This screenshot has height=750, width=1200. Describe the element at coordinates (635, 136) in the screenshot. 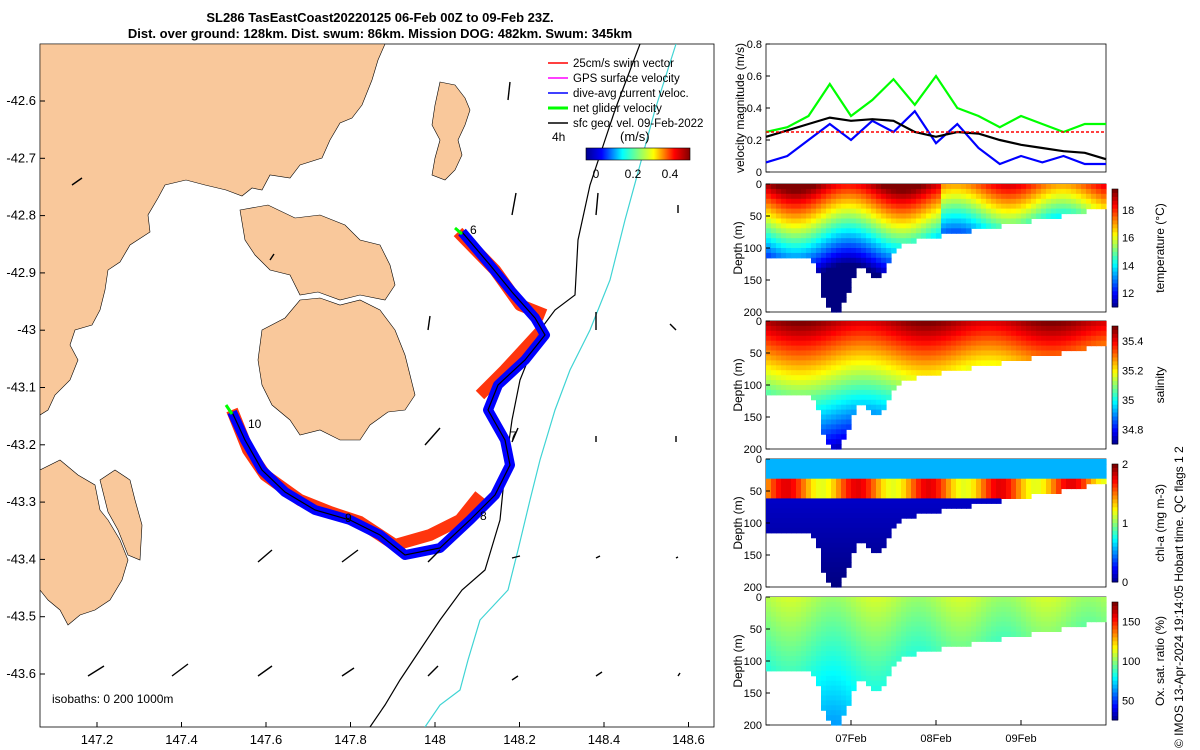

I see `colorbar-title: (m/s)` at that location.